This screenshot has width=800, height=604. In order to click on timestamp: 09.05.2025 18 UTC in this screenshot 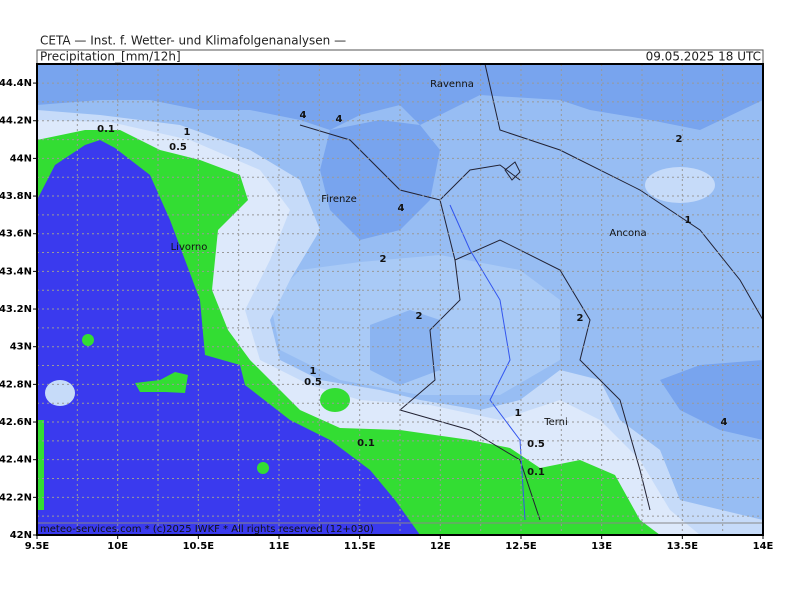, I will do `click(703, 57)`.